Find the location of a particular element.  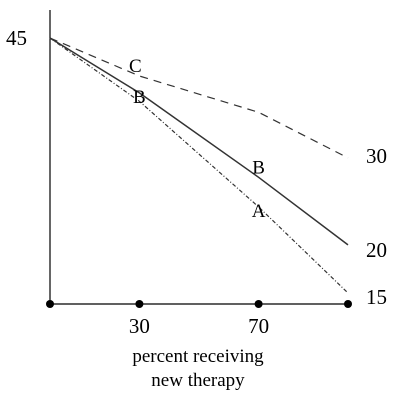

x-tick-markers: 30 70 is located at coordinates (199, 319).